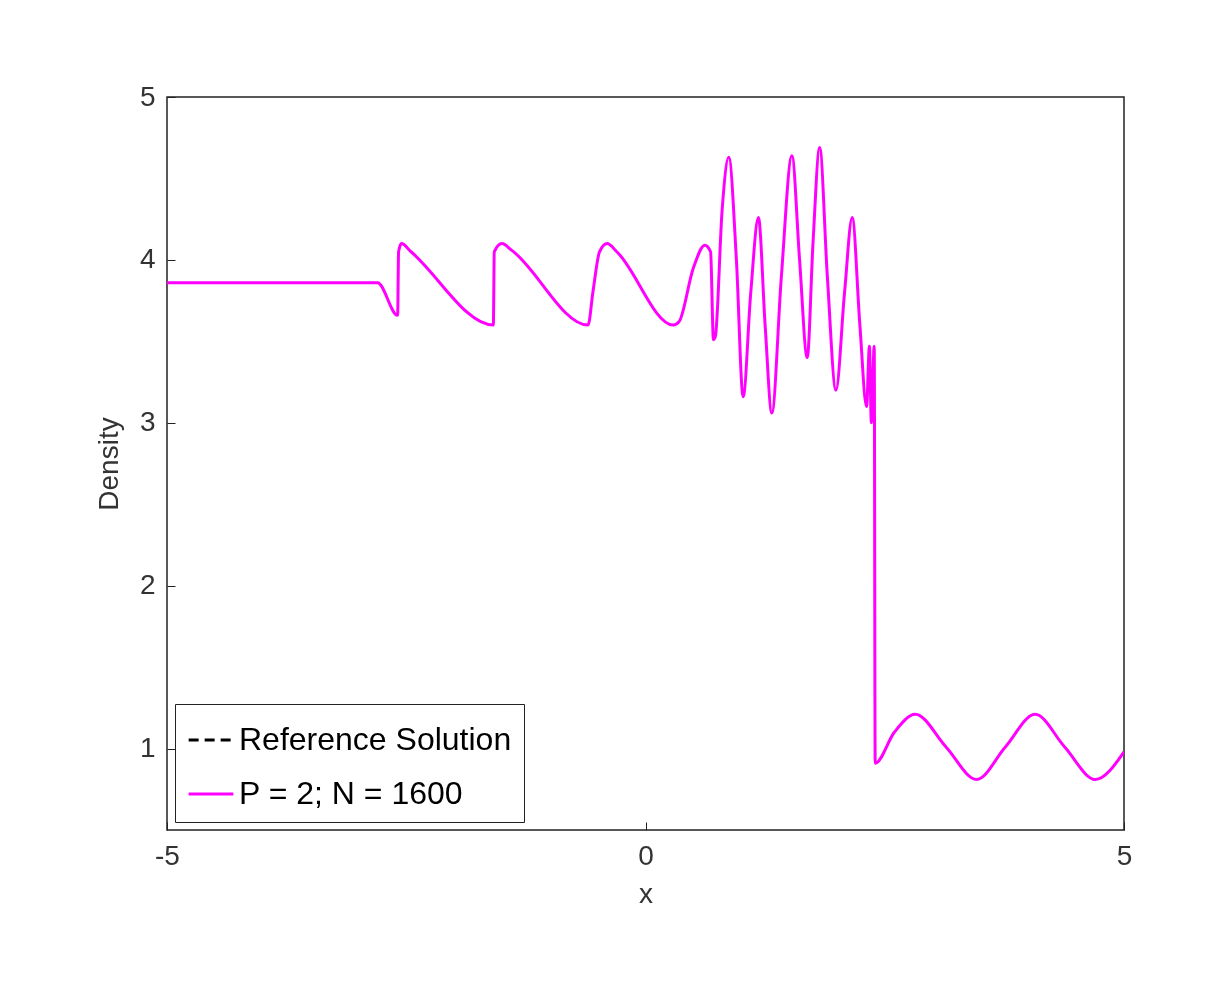 The width and height of the screenshot is (1230, 992). Describe the element at coordinates (646, 855) in the screenshot. I see `x-tick-label: 0` at that location.